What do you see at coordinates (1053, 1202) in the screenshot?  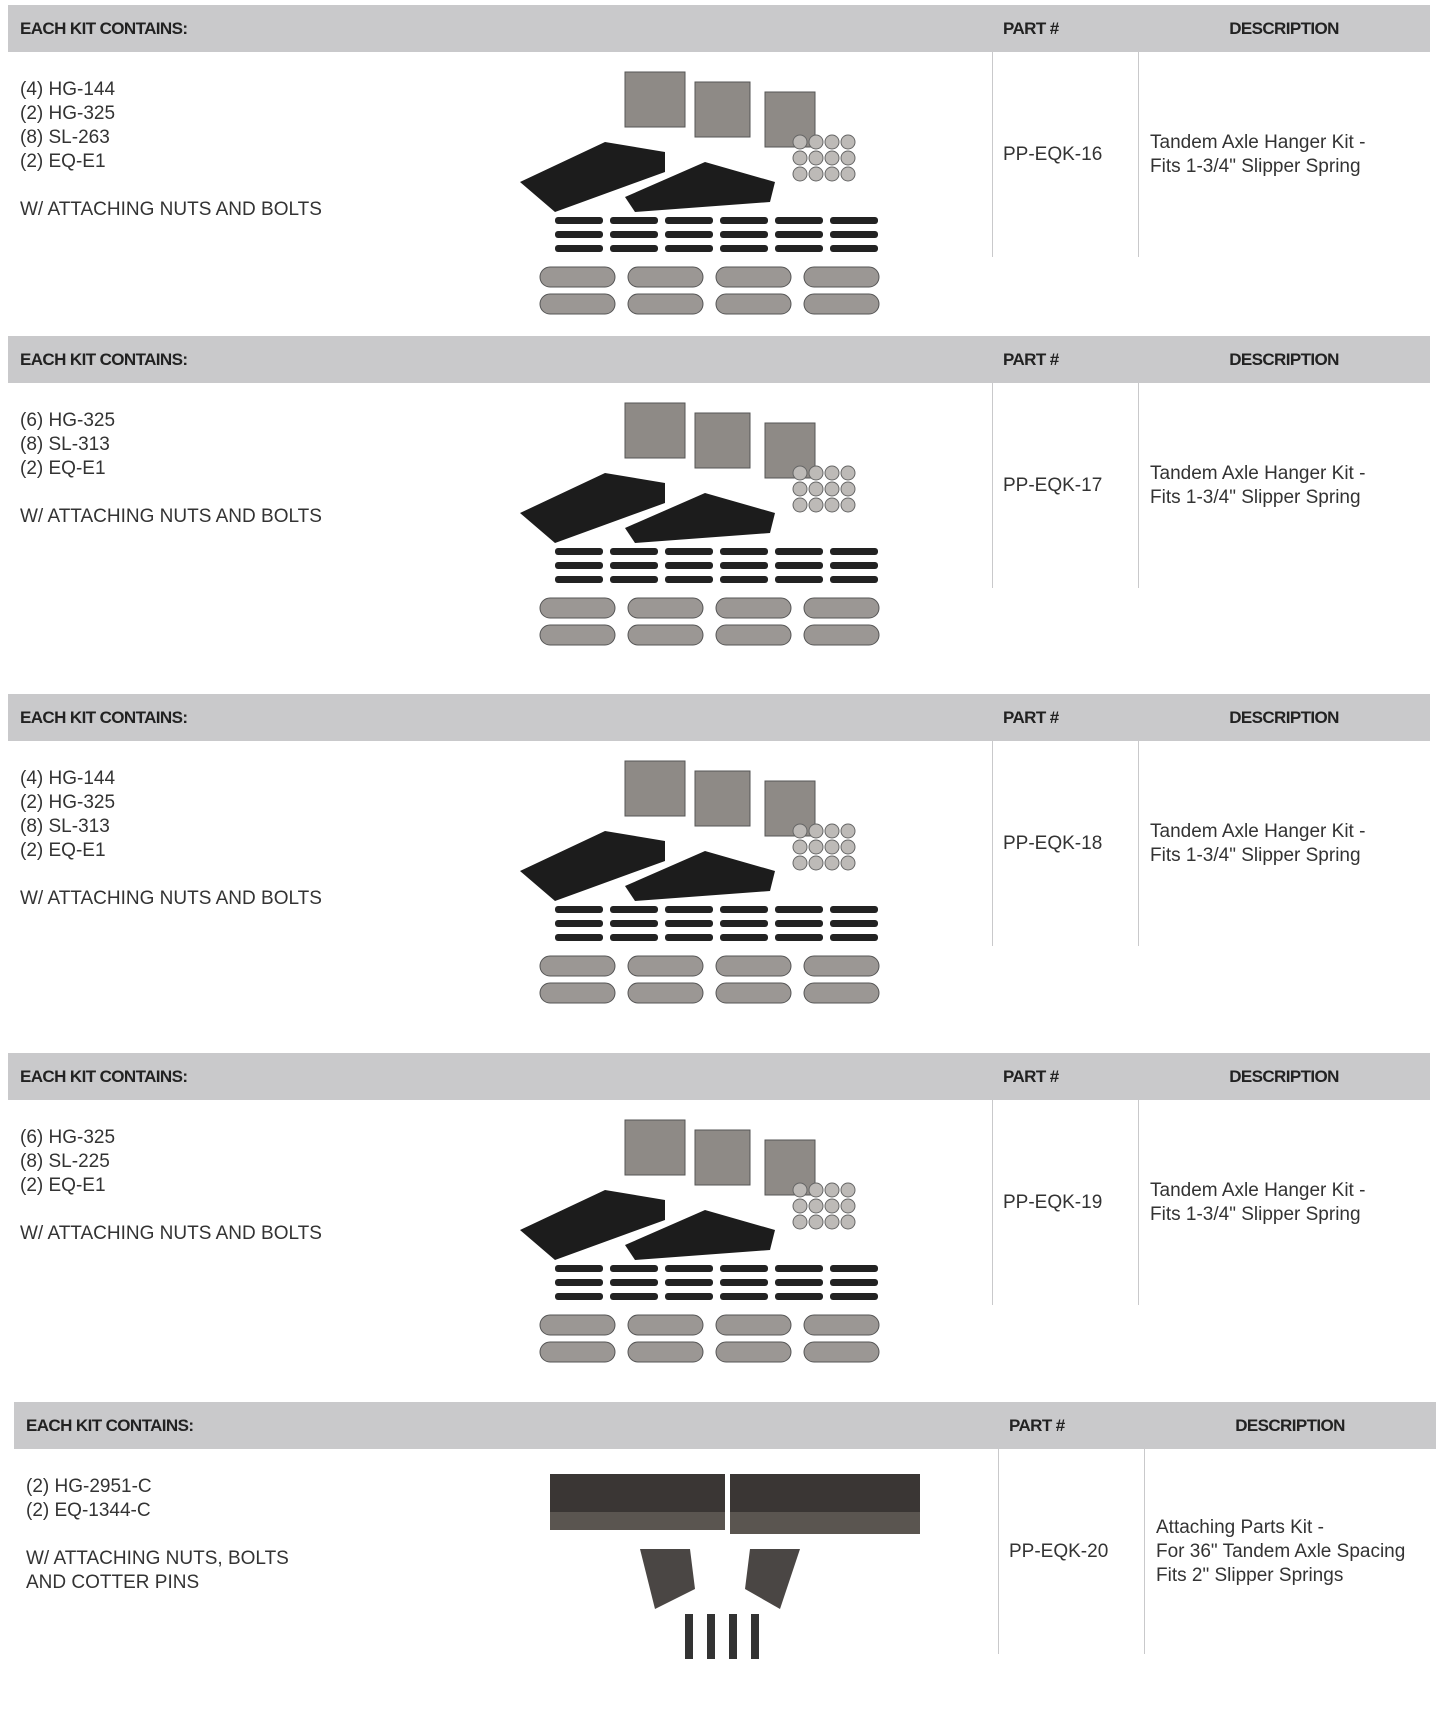 I see `part-number: PP-EQK-19` at bounding box center [1053, 1202].